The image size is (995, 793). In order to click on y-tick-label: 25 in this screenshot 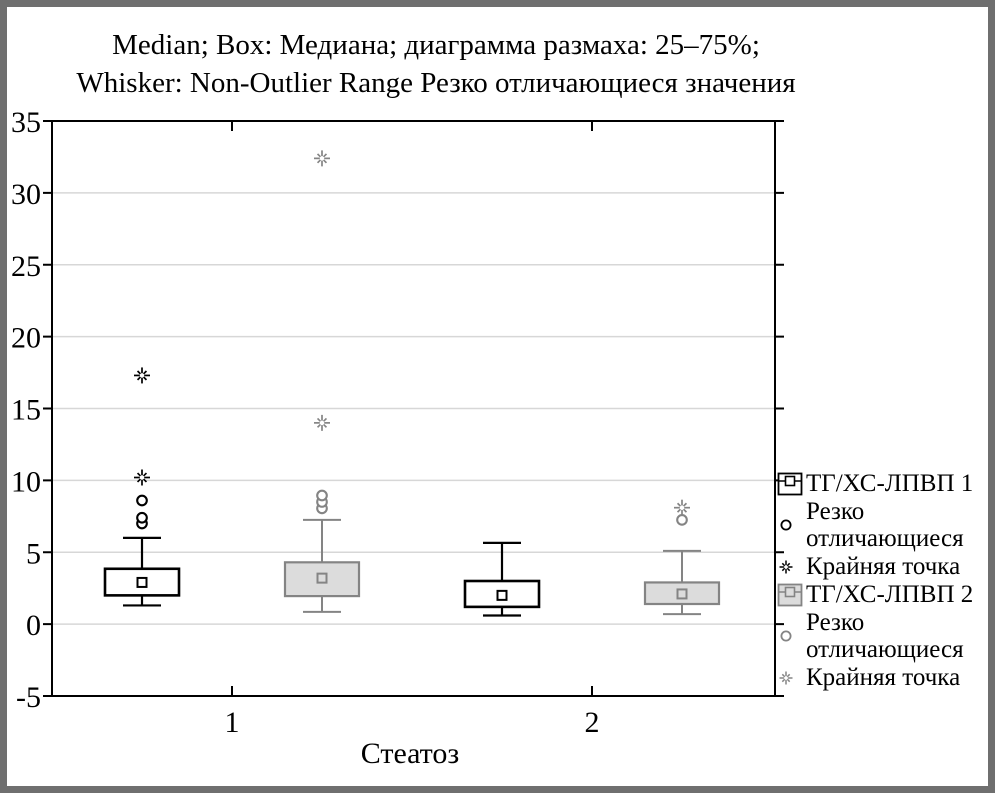, I will do `click(26, 266)`.